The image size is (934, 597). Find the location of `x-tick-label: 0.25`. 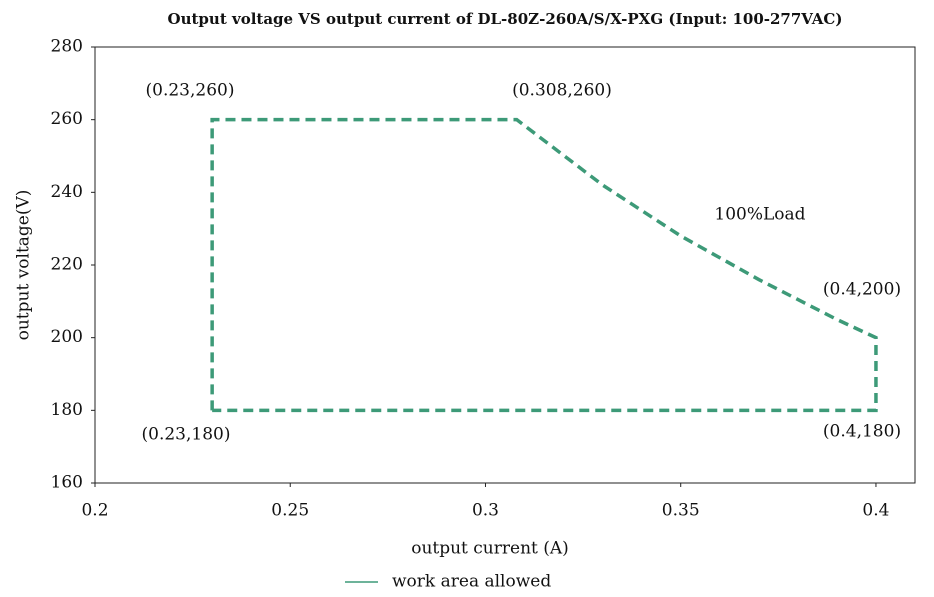

x-tick-label: 0.25 is located at coordinates (290, 511).